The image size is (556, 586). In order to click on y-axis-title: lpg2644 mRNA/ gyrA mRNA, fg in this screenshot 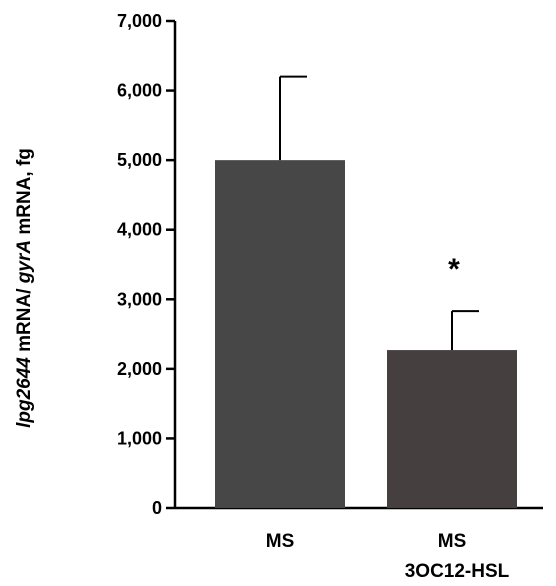, I will do `click(24, 288)`.